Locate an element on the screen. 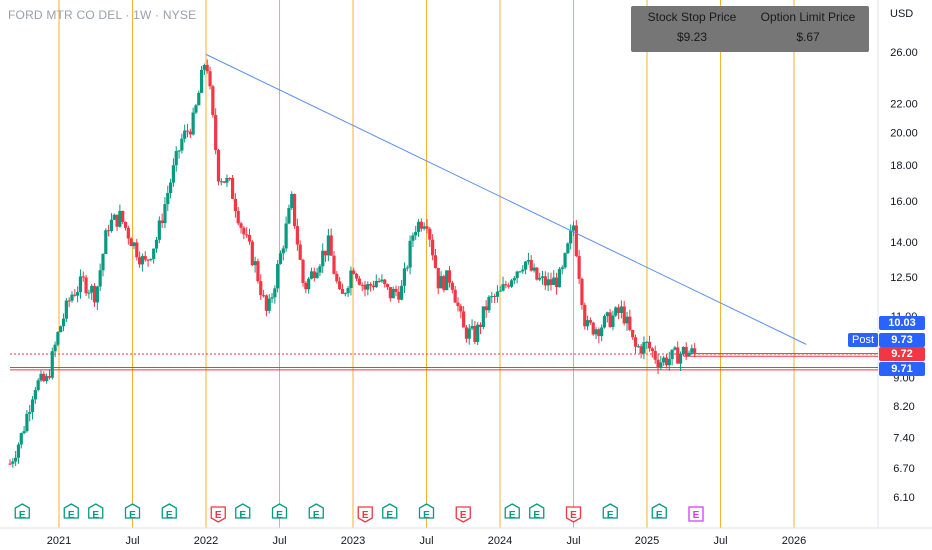 The image size is (932, 550). currency-label: USD is located at coordinates (902, 14).